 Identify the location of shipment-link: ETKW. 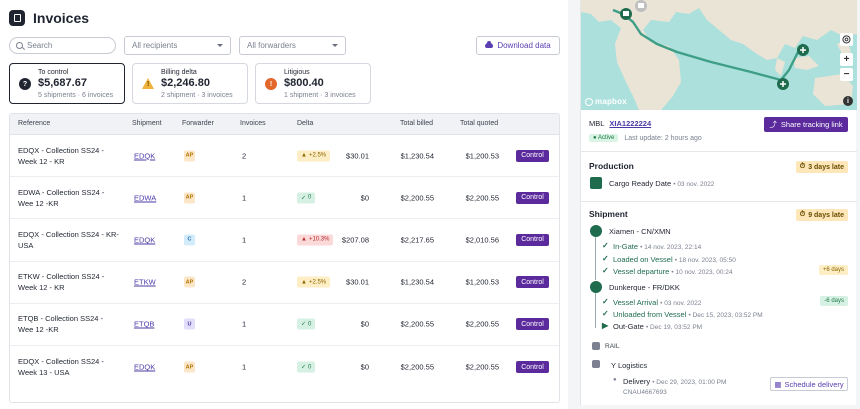
(145, 282).